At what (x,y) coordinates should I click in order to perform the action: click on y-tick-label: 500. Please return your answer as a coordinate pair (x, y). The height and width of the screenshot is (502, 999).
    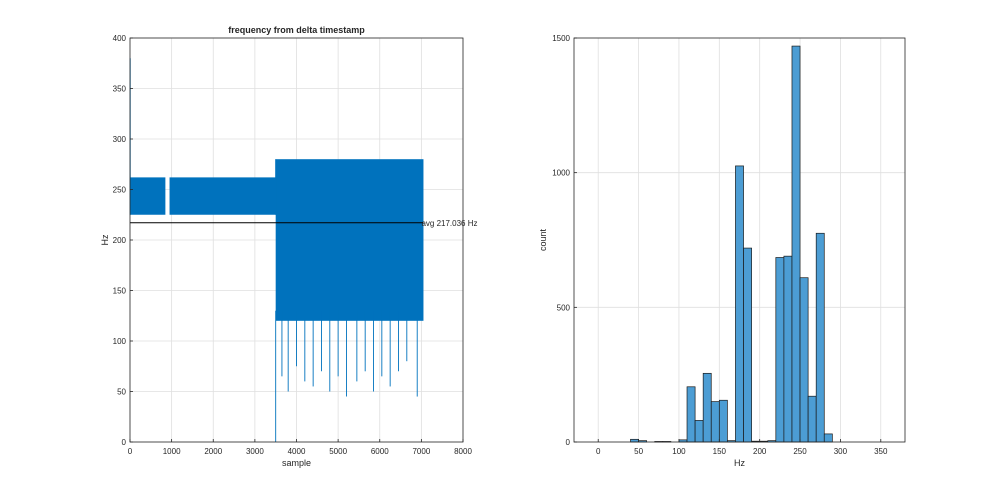
    Looking at the image, I should click on (564, 307).